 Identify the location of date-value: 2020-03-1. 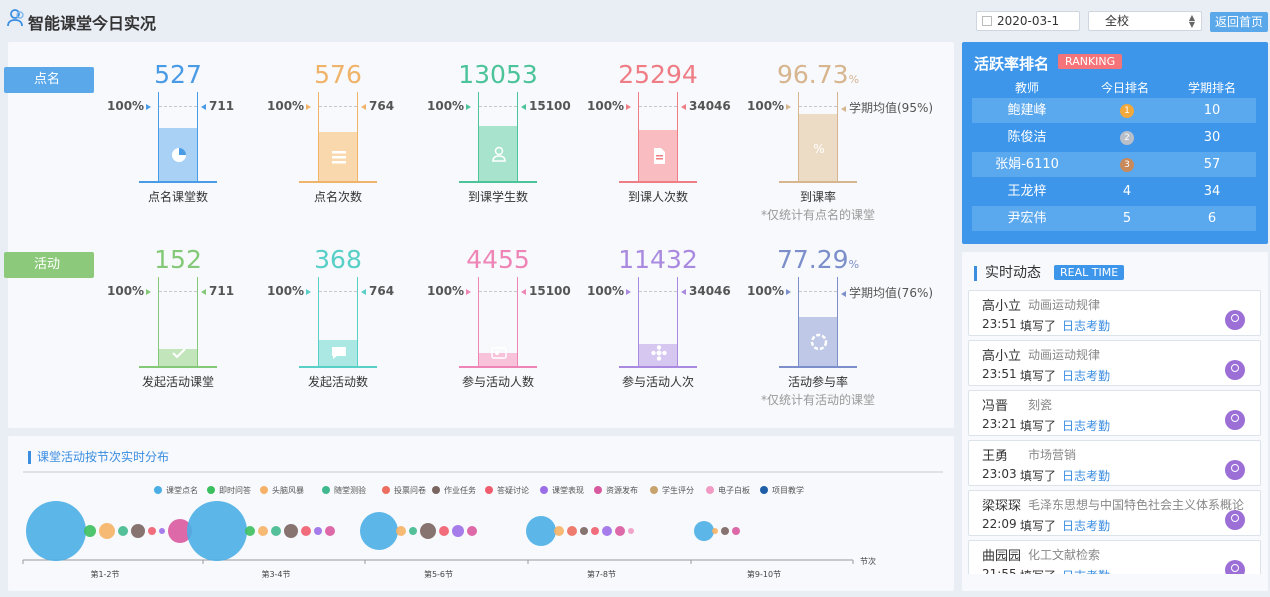
(1028, 21).